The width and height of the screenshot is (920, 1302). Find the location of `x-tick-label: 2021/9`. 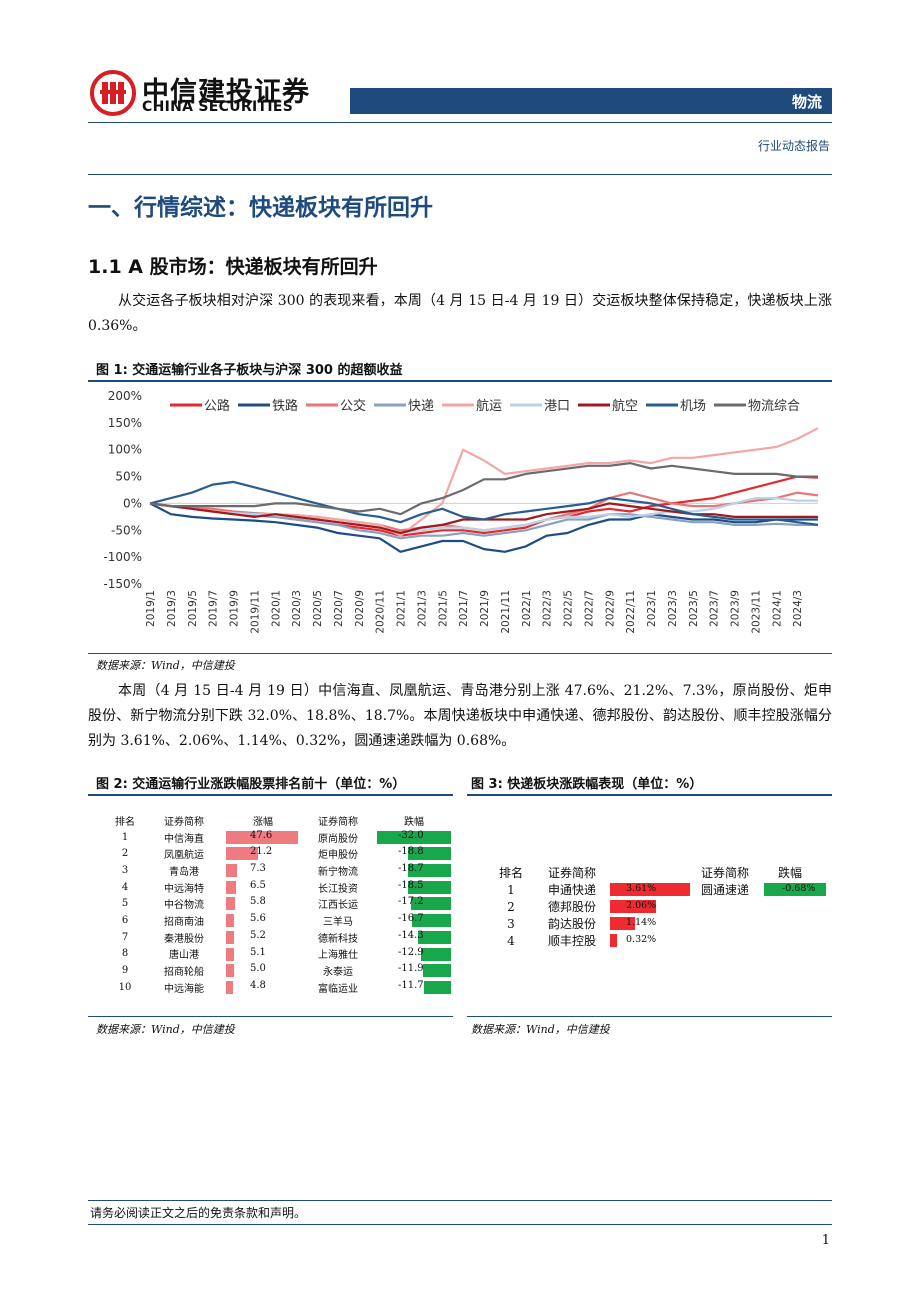

x-tick-label: 2021/9 is located at coordinates (485, 608).